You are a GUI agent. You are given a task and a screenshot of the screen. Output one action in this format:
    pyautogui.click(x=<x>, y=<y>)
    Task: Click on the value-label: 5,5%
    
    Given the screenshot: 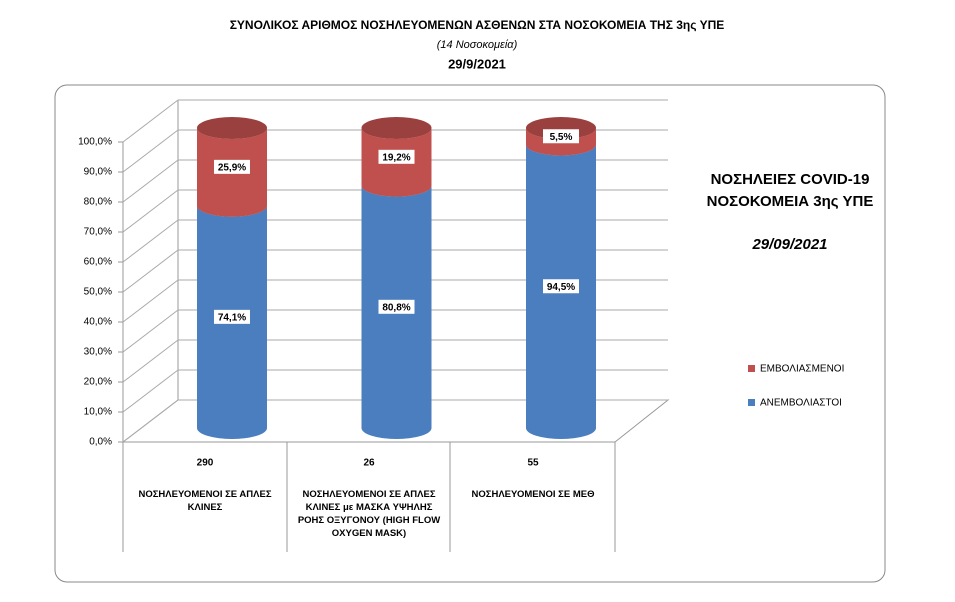 What is the action you would take?
    pyautogui.click(x=561, y=137)
    